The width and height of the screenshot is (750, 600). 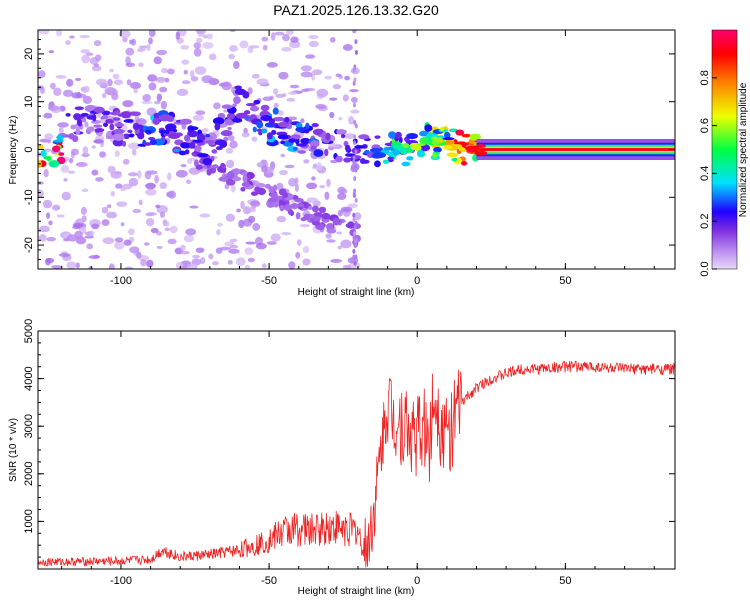 I want to click on spectrogram-y-tick-label: -10, so click(x=29, y=197).